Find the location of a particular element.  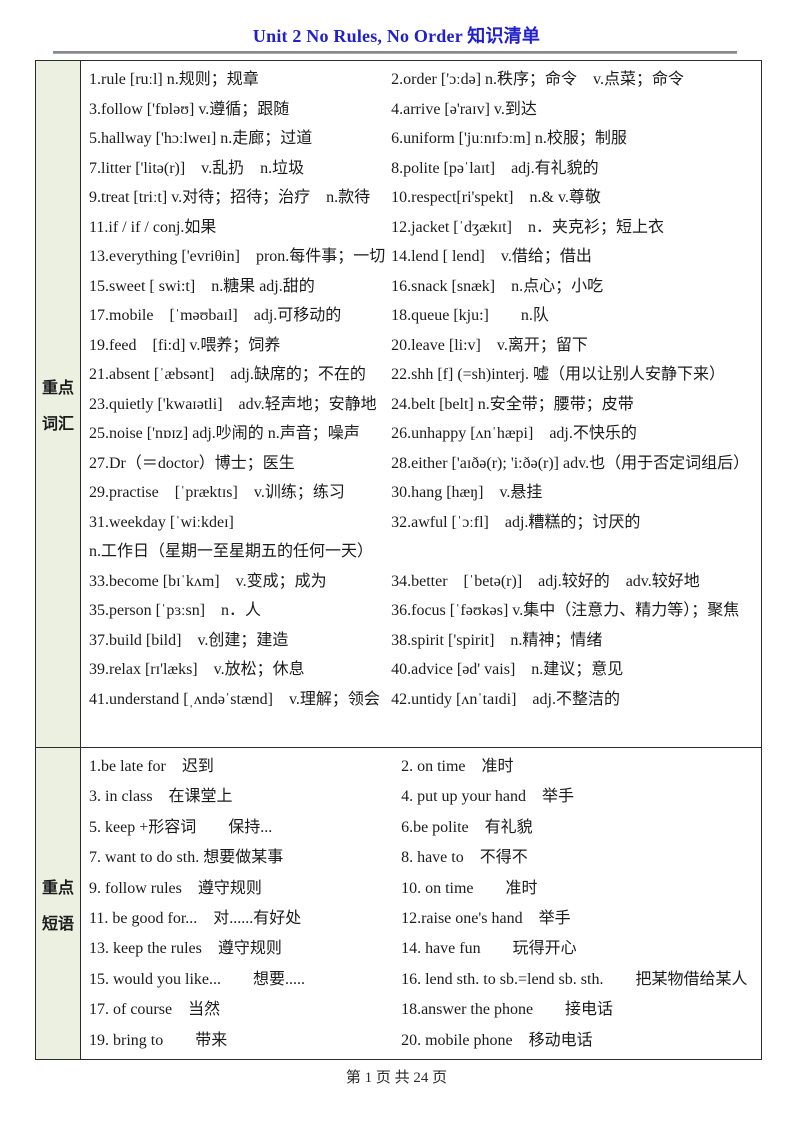

entry-row: 17. of course 当然 18.answer the phone 接电话 is located at coordinates (421, 1010).